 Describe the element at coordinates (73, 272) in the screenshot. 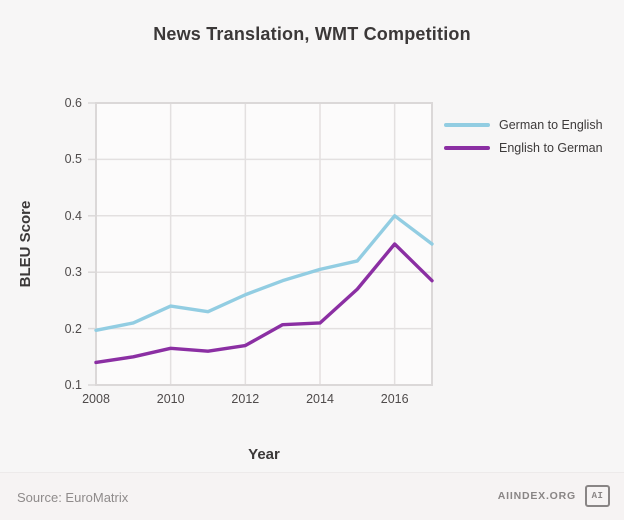

I see `y-tick-label: 0.3` at that location.